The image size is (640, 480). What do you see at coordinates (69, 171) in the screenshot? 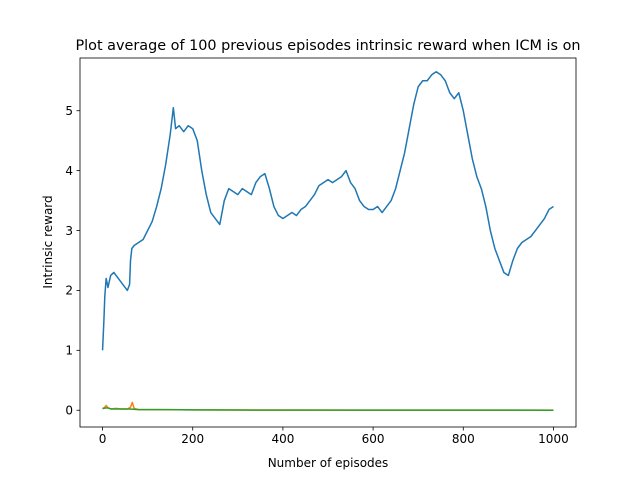
I see `y-tick-label: 4` at bounding box center [69, 171].